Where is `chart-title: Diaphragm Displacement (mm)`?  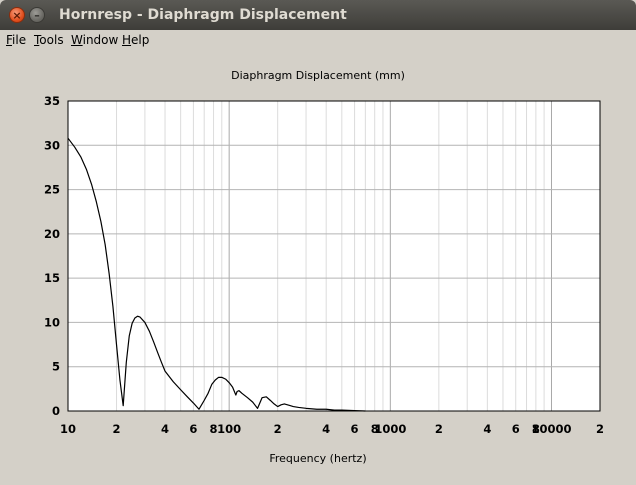 chart-title: Diaphragm Displacement (mm) is located at coordinates (318, 75).